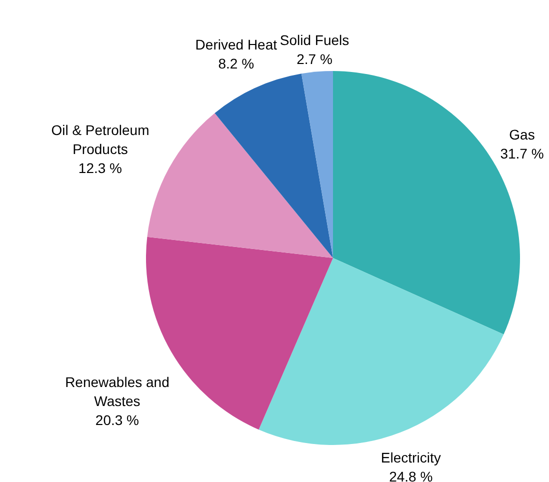 This screenshot has width=549, height=482. I want to click on slice-label: Derived Heat, so click(236, 44).